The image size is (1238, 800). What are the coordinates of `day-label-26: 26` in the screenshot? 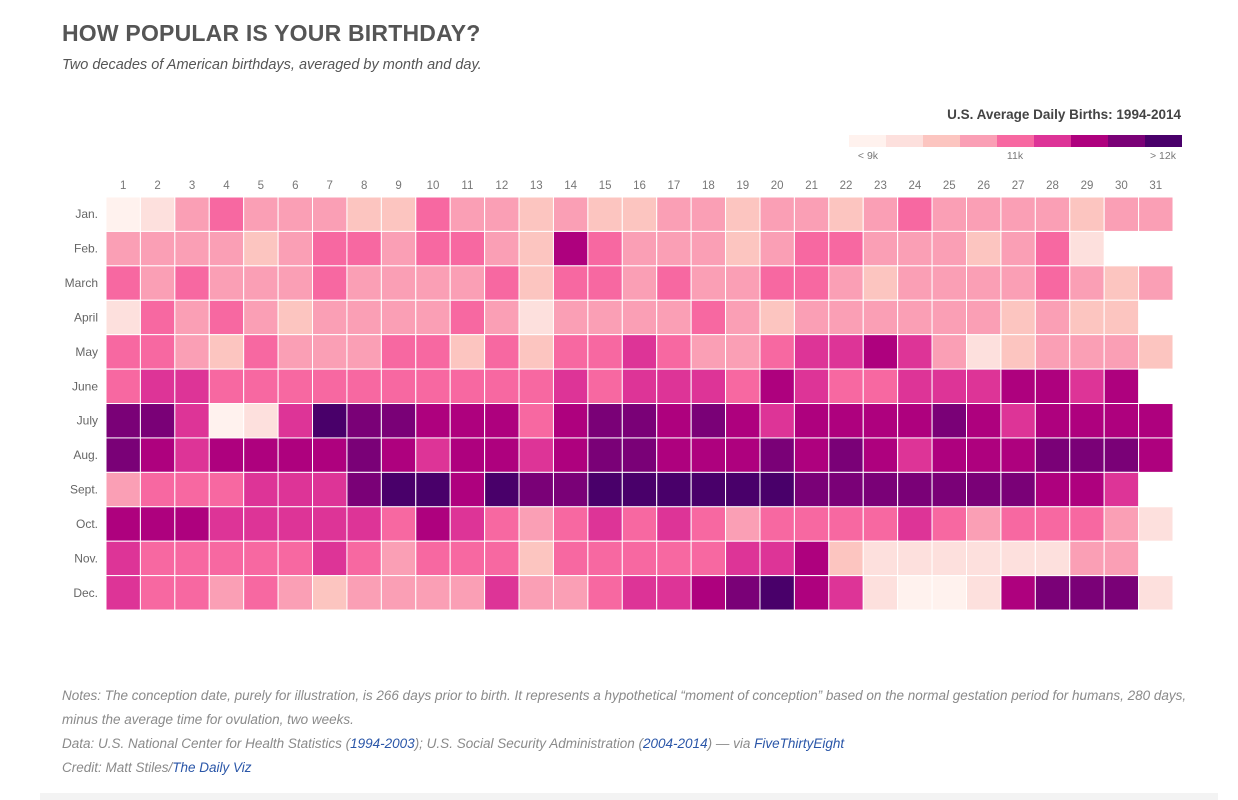 It's located at (983, 186).